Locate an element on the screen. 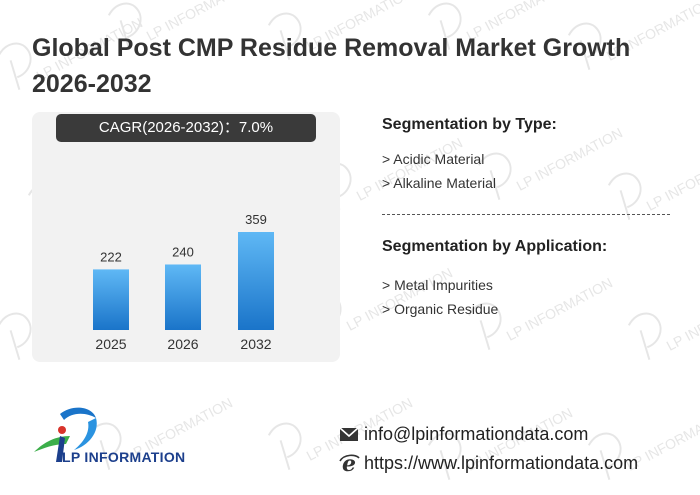 Image resolution: width=700 pixels, height=495 pixels. category-label-2026: 2026 is located at coordinates (182, 344).